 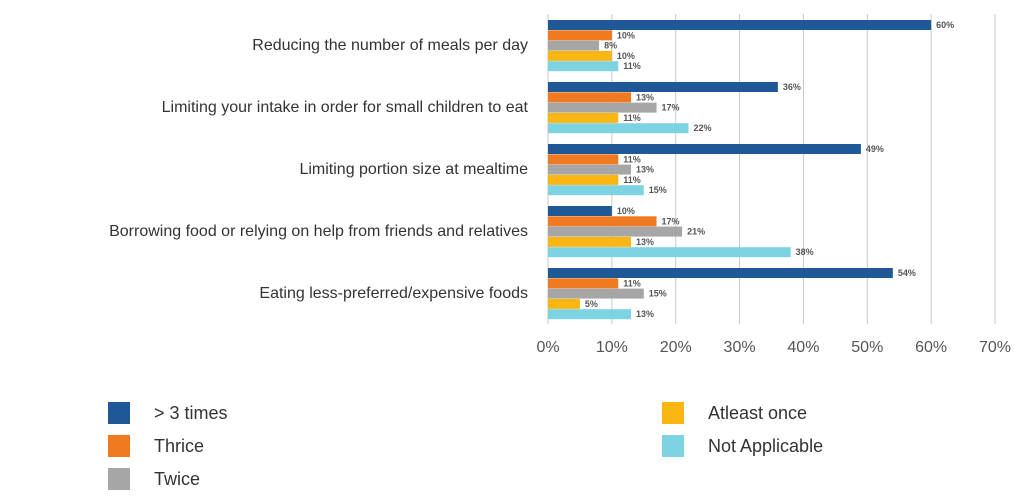 I want to click on data-label: 54%, so click(x=907, y=273).